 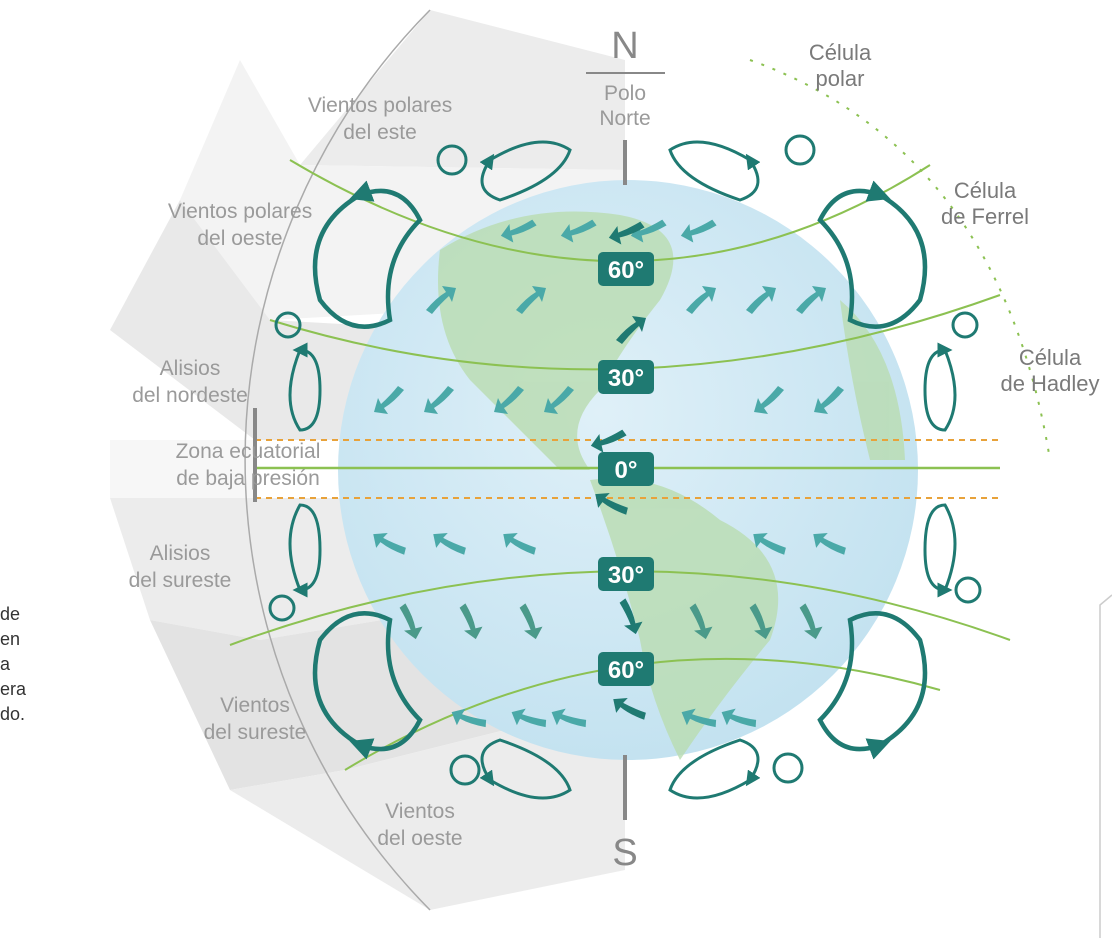 I want to click on cell-label: polar, so click(x=840, y=78).